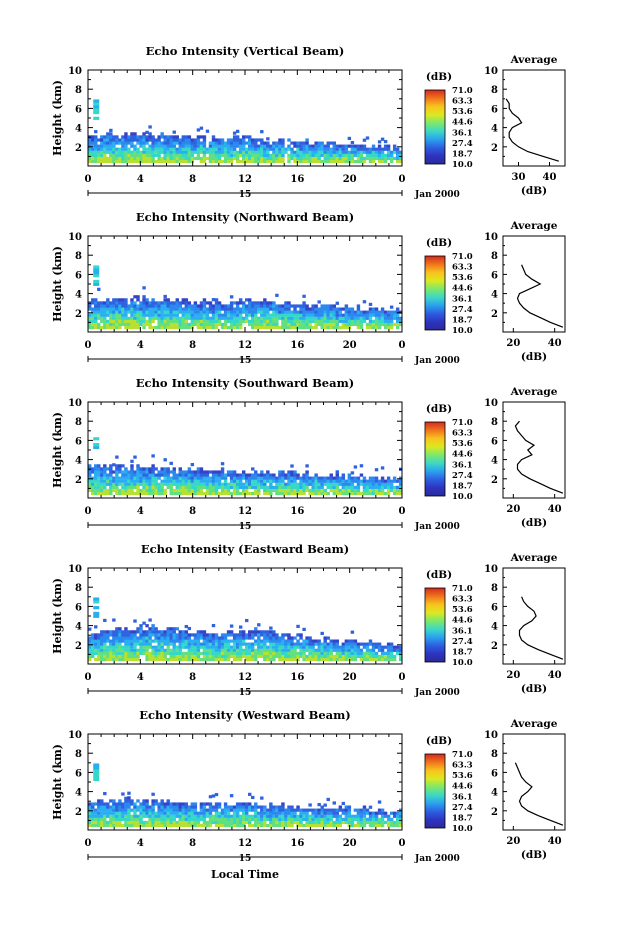 The height and width of the screenshot is (929, 618). I want to click on x-axis-label: Local Time, so click(245, 874).